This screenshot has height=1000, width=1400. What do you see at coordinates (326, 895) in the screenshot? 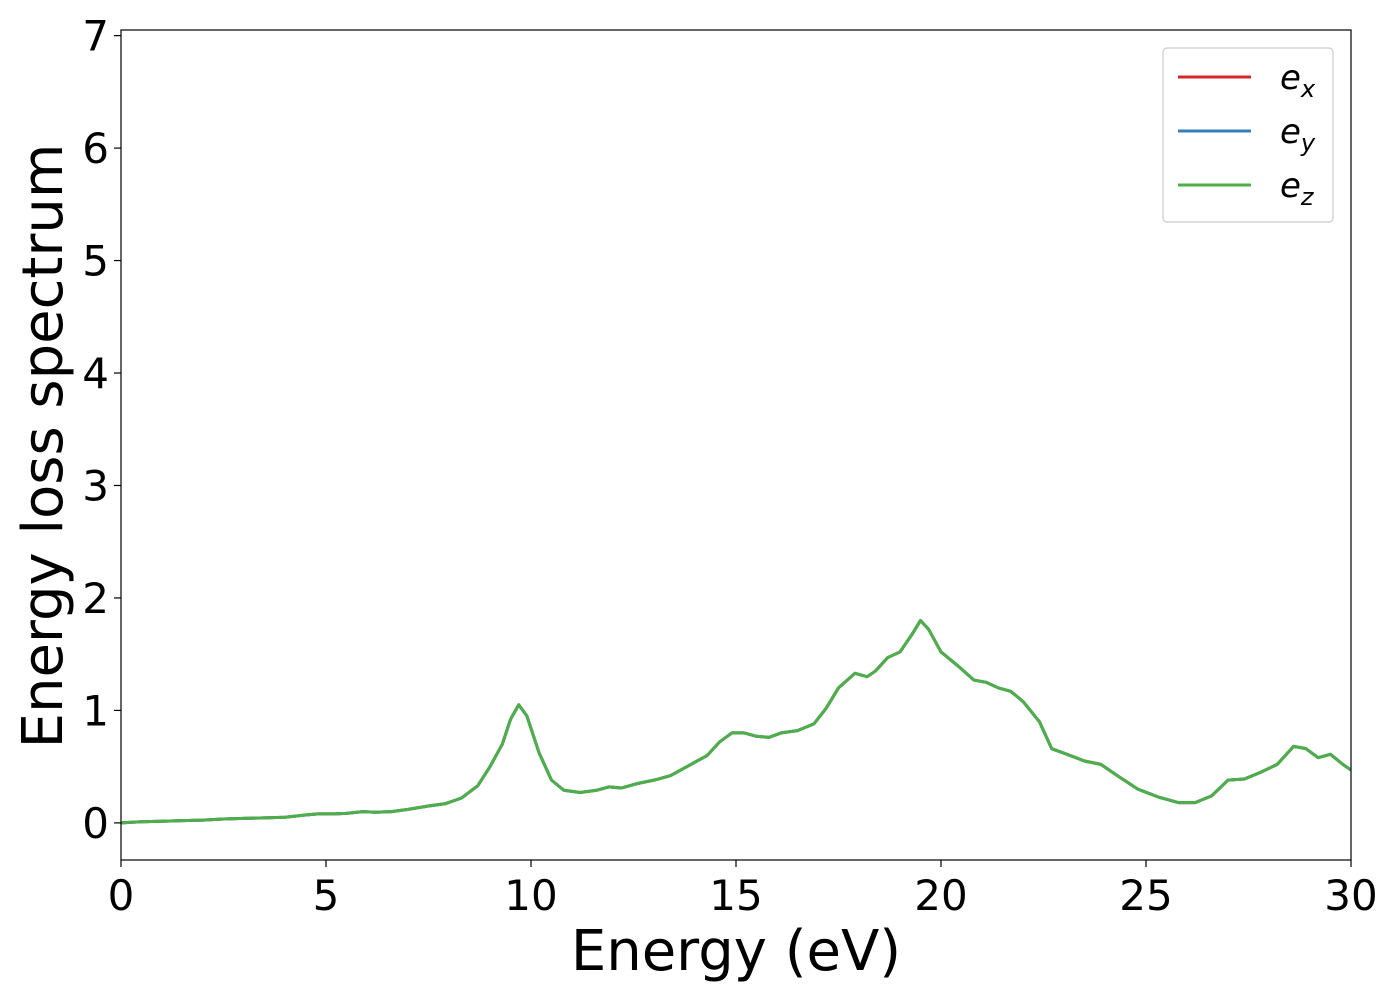
I see `x-tick-label: 5` at bounding box center [326, 895].